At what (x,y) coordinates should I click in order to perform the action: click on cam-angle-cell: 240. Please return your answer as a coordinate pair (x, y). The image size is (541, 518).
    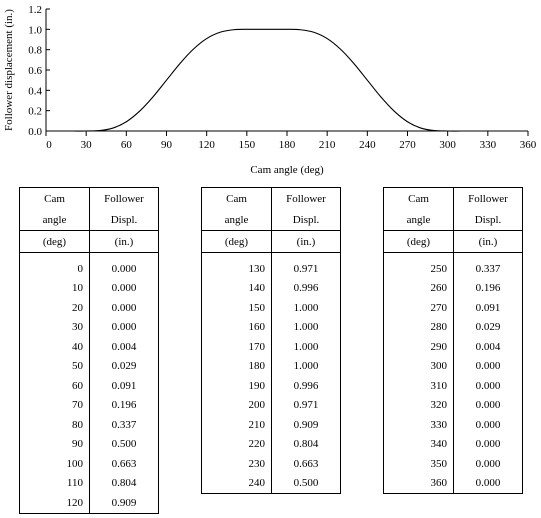
    Looking at the image, I should click on (236, 483).